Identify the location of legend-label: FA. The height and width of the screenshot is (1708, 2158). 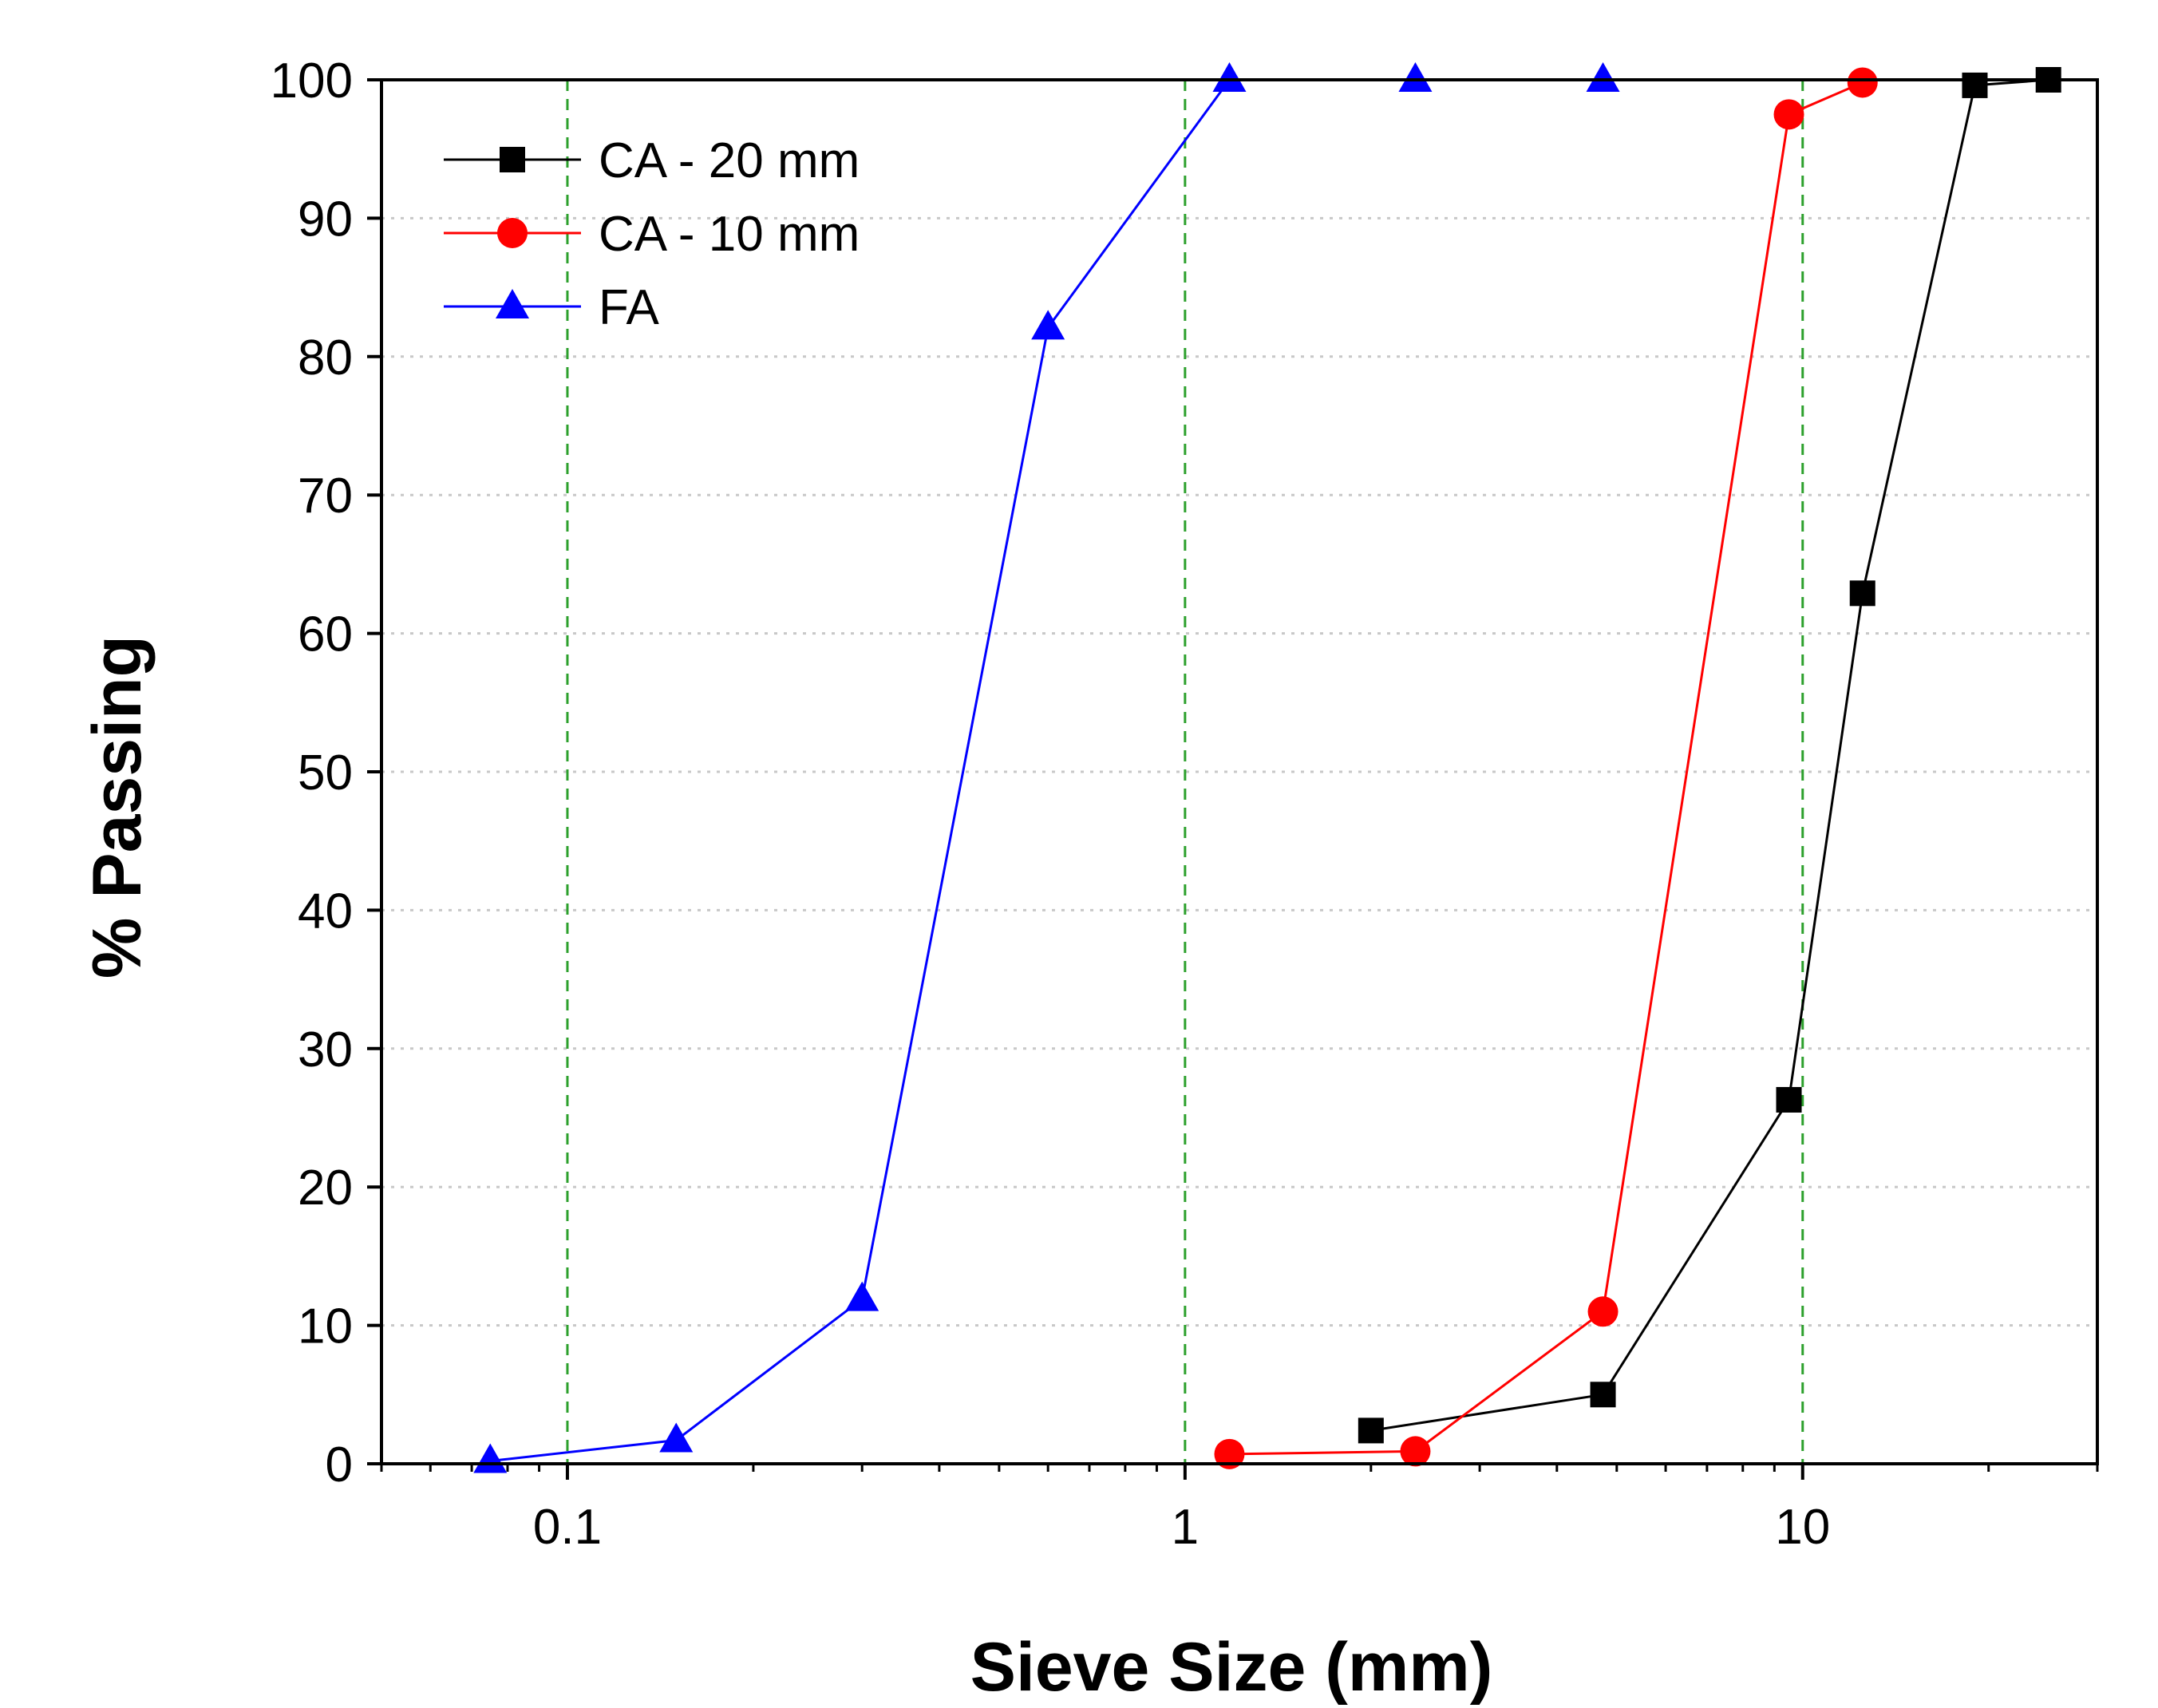
(629, 308).